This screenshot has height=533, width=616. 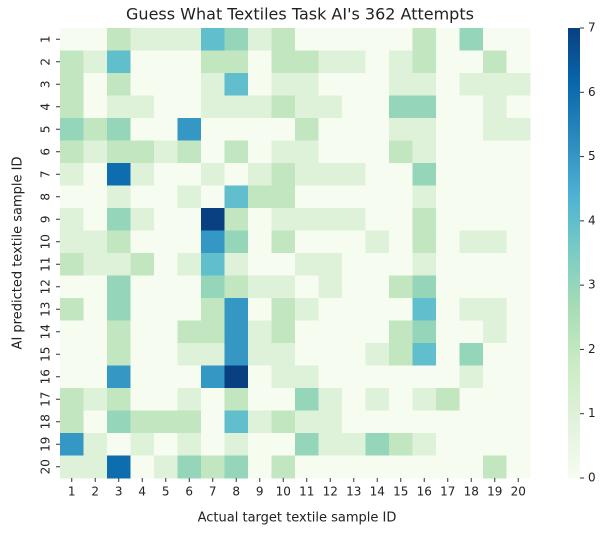 I want to click on x-tick-label: 12, so click(x=330, y=492).